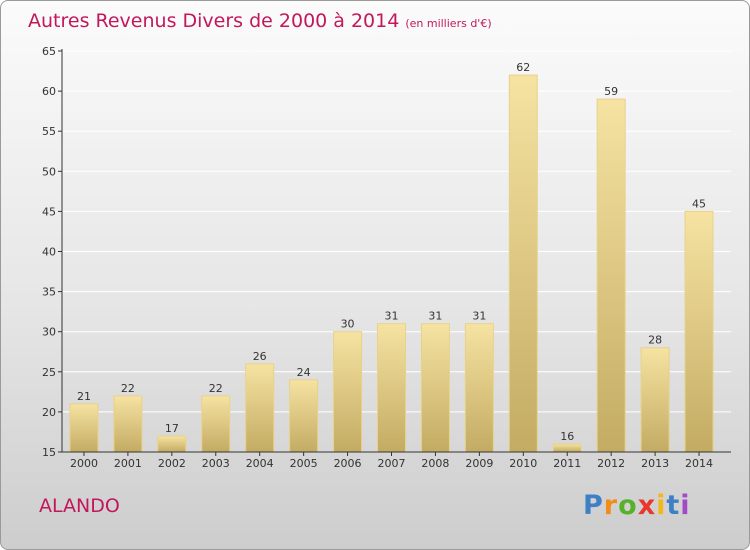 The image size is (750, 550). What do you see at coordinates (172, 463) in the screenshot?
I see `x-tick-label: 2002` at bounding box center [172, 463].